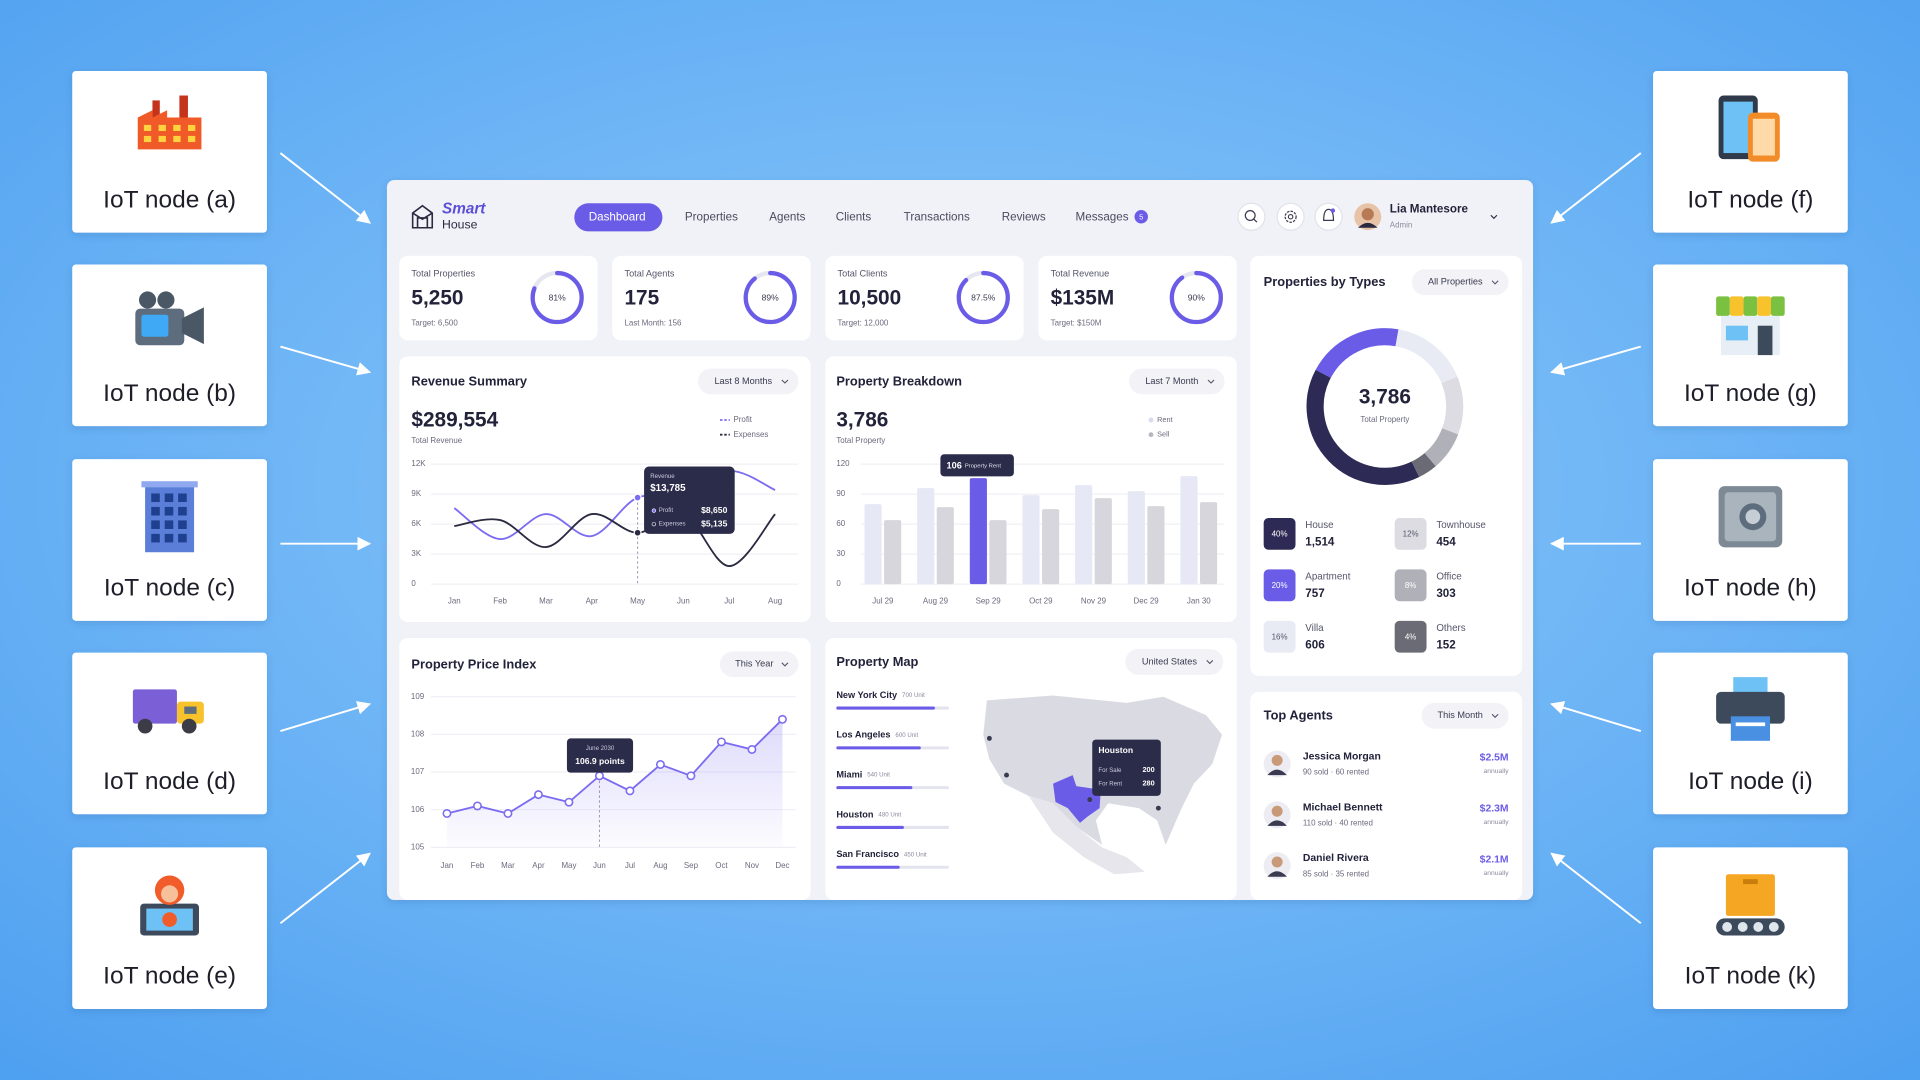 The height and width of the screenshot is (1080, 1920). I want to click on legend-badge, so click(1410, 585).